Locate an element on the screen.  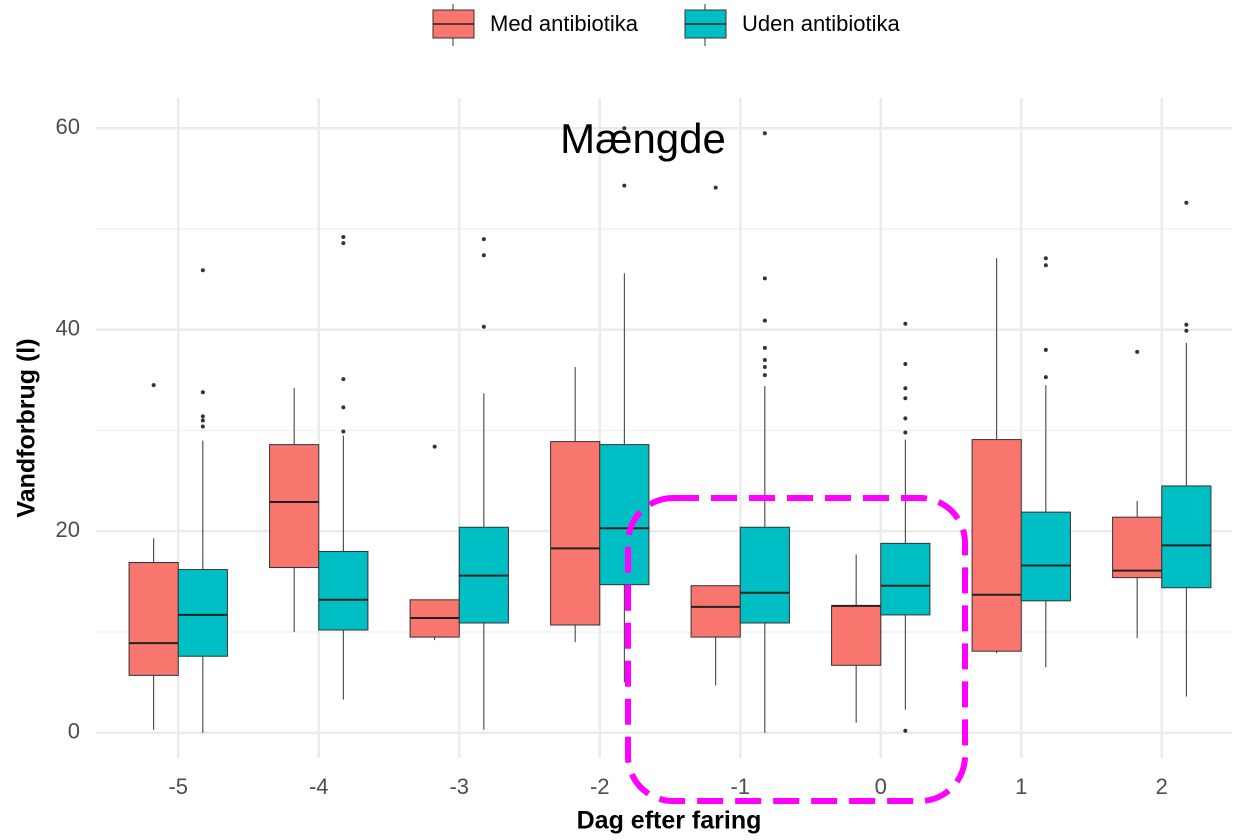
y-tick-label: 60 is located at coordinates (68, 126).